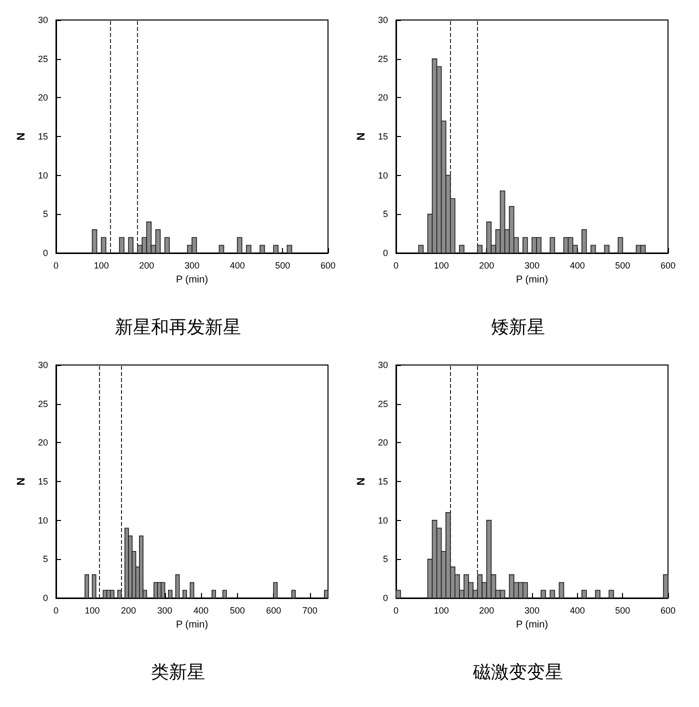 This screenshot has width=699, height=707. What do you see at coordinates (518, 327) in the screenshot?
I see `text: 矮新星` at bounding box center [518, 327].